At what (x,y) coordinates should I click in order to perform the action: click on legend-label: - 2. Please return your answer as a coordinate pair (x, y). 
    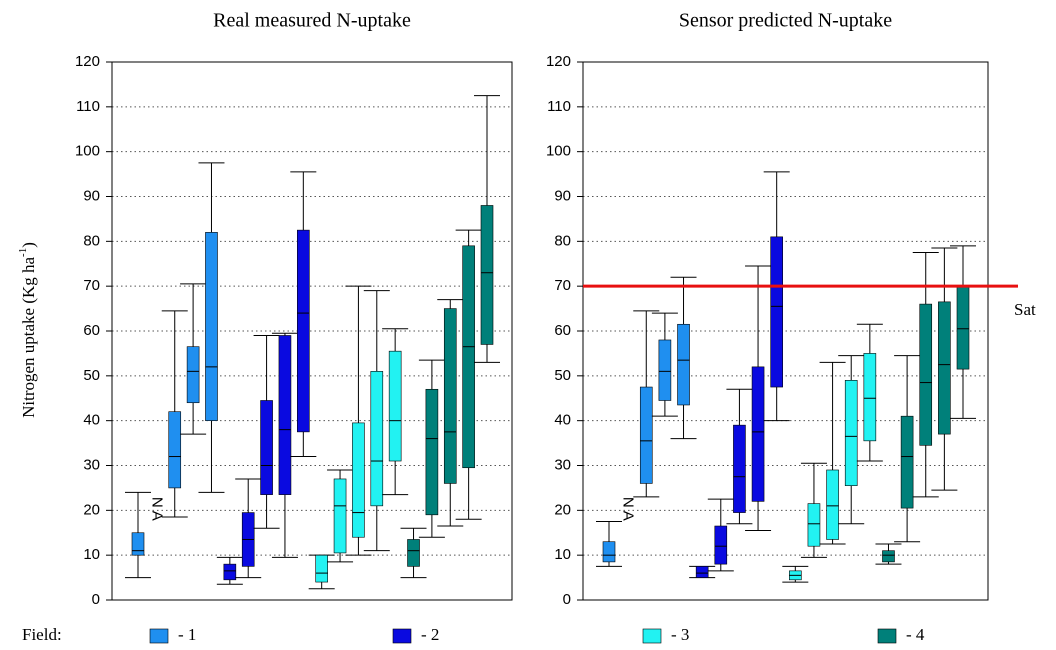
    Looking at the image, I should click on (430, 634).